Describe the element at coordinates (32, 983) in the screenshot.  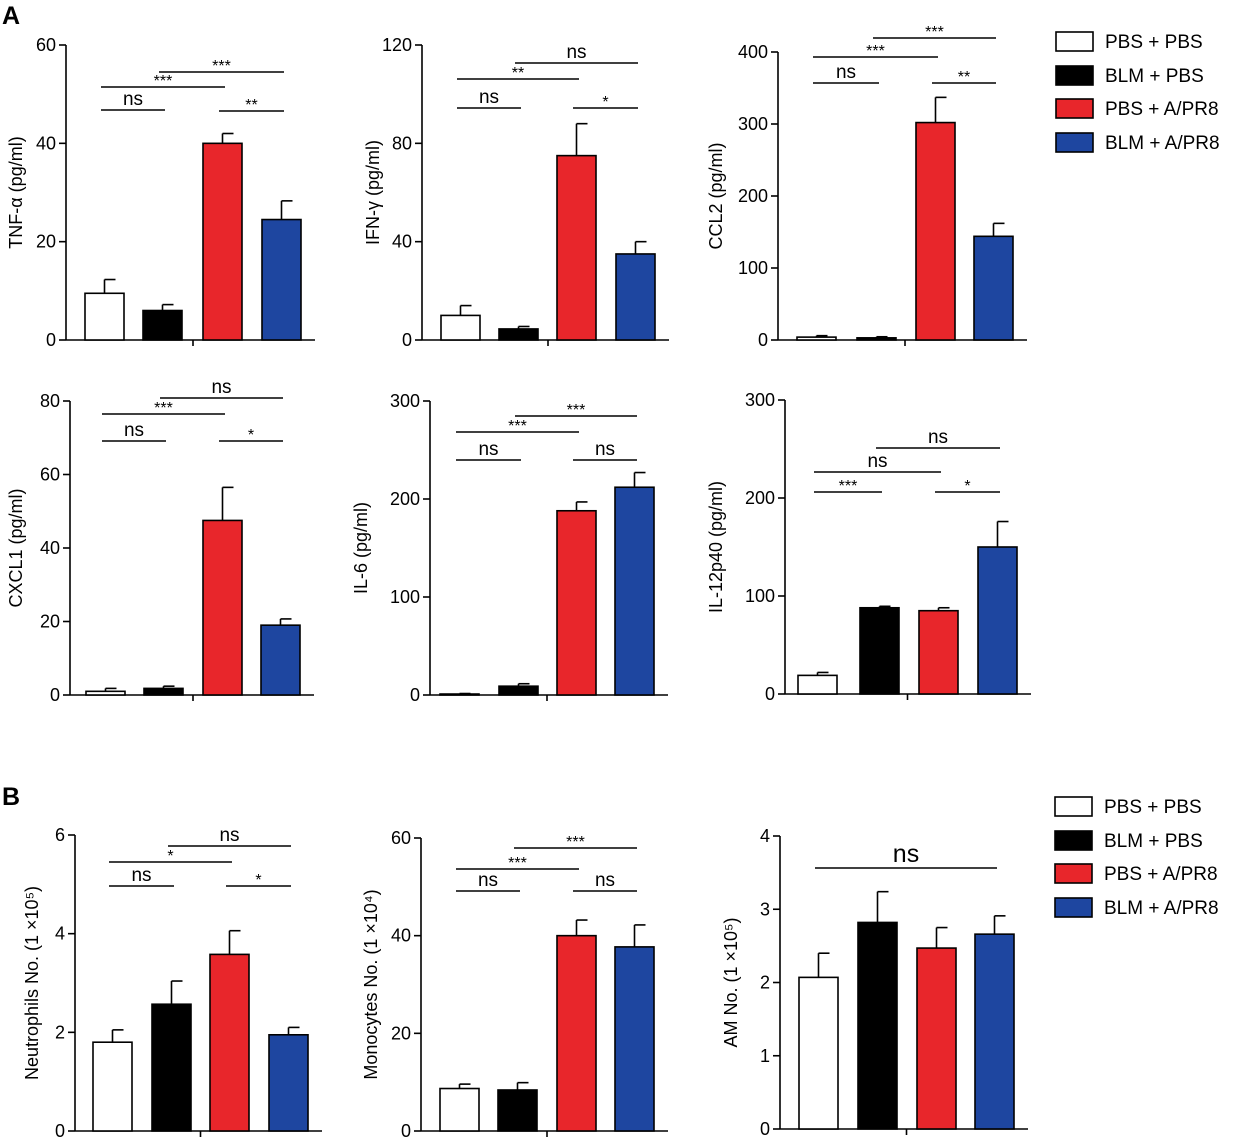
I see `y-axis-title: Neutrophils No. (1 ×10⁵)` at that location.